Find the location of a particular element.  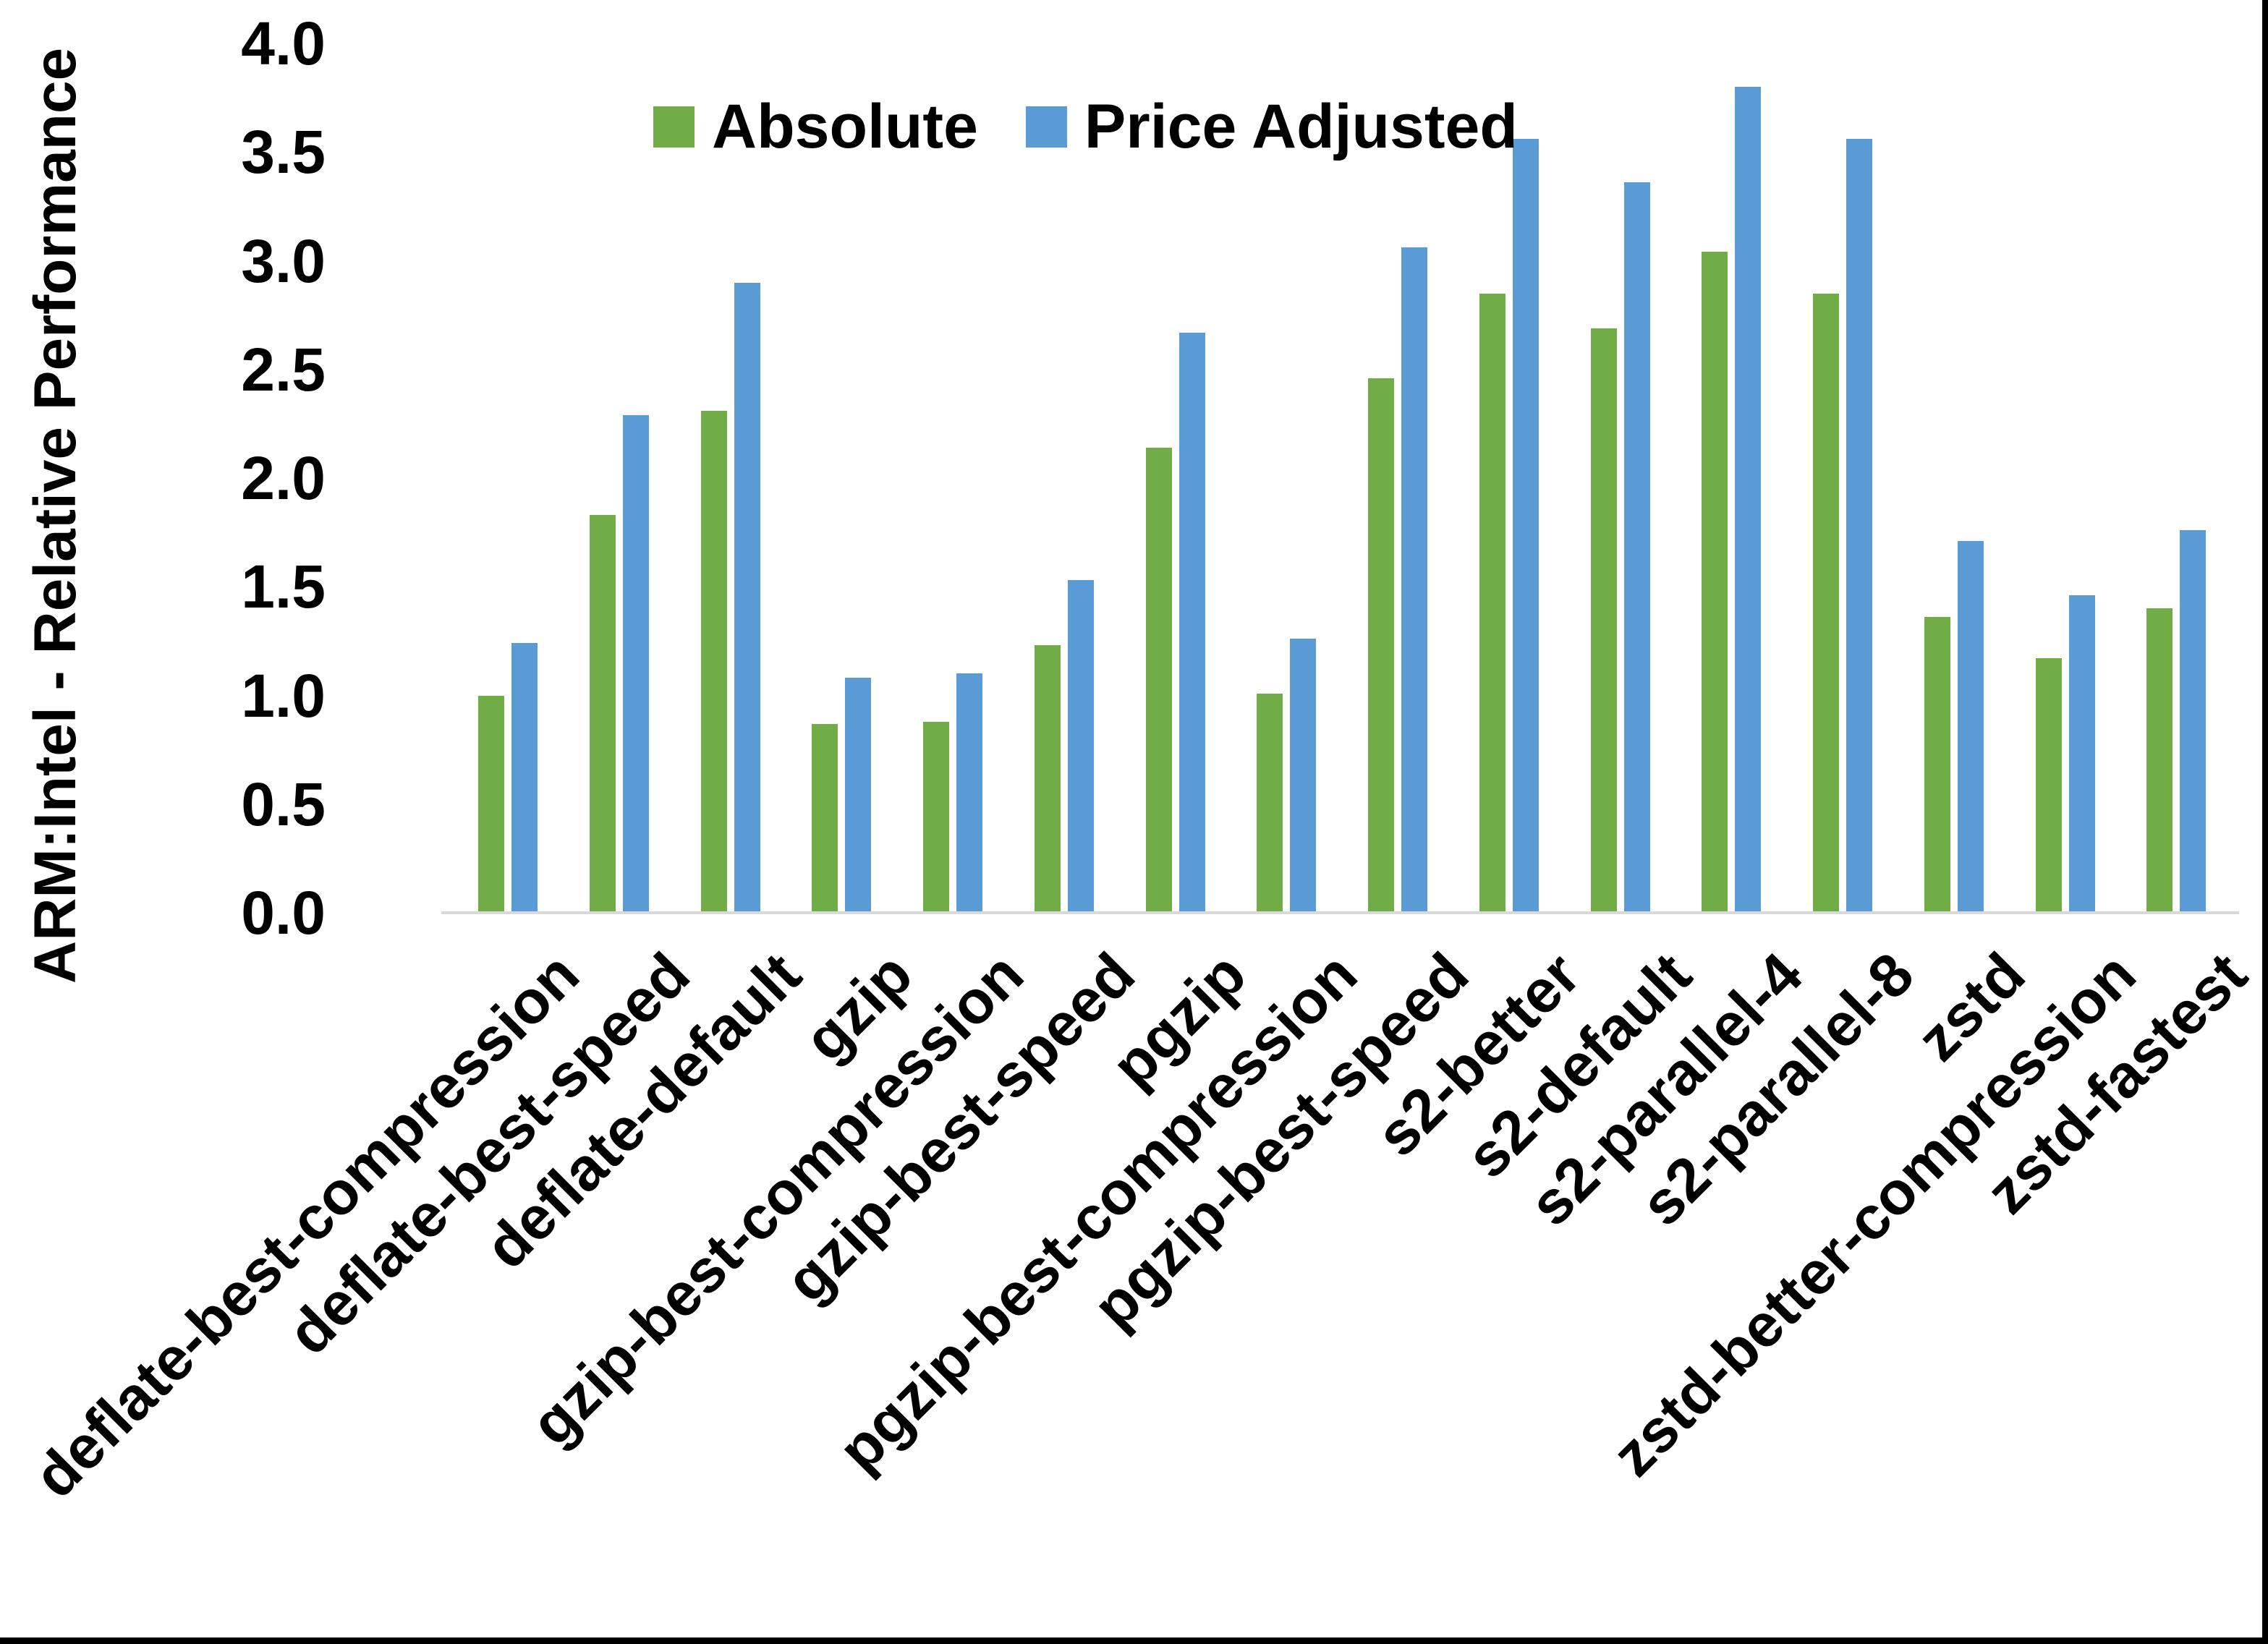

bar-price-adjusted-gzip is located at coordinates (858, 795).